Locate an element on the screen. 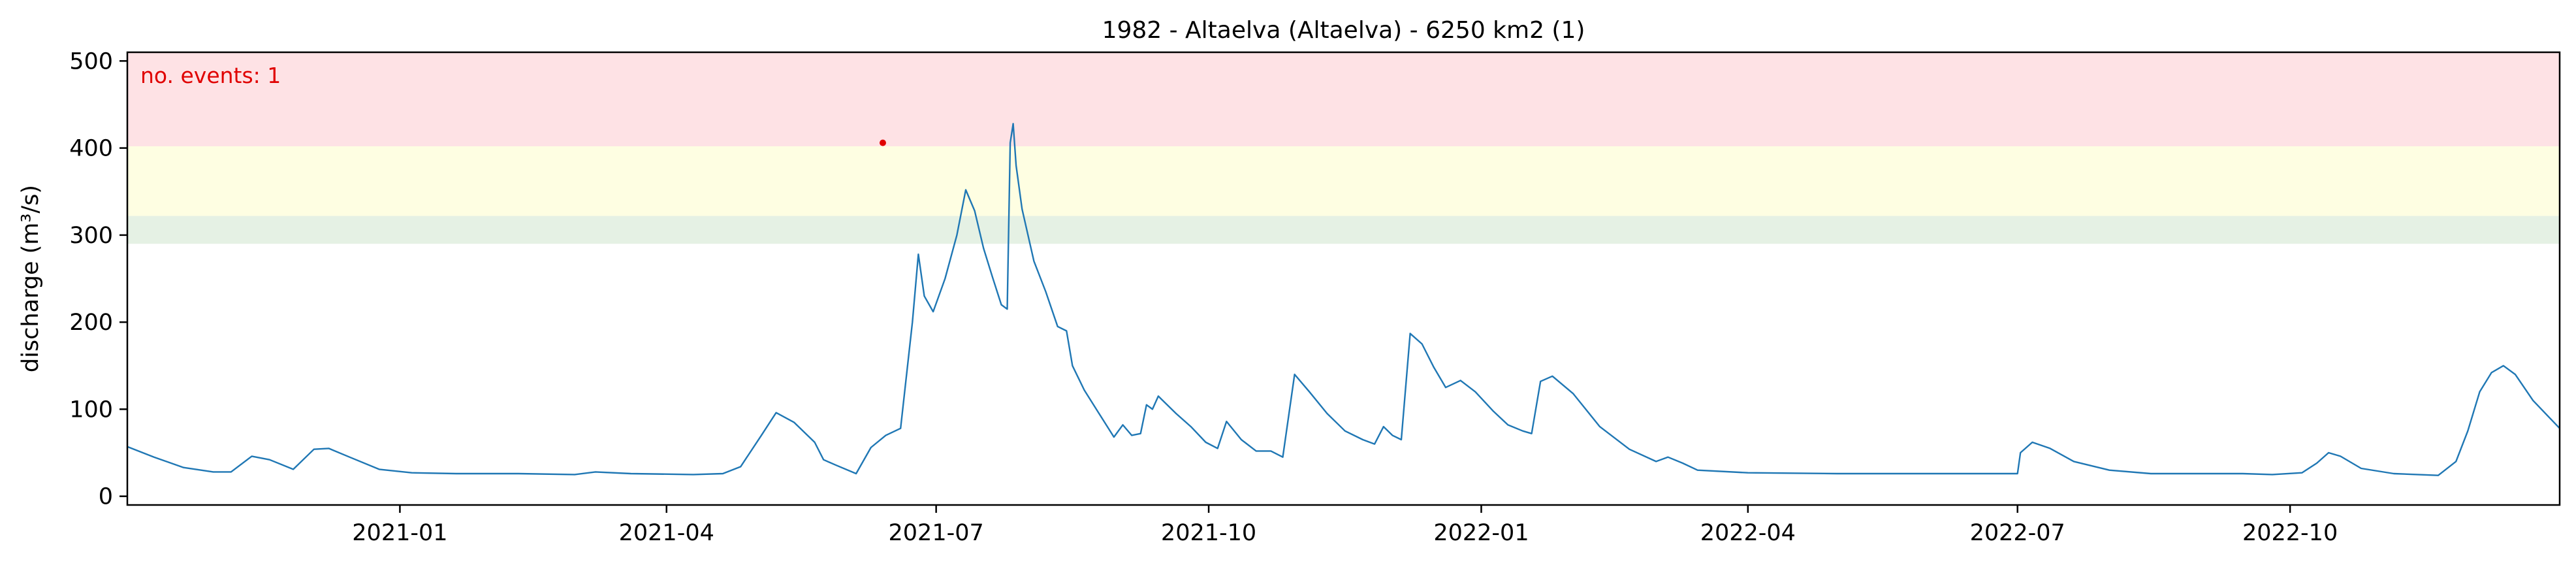 The width and height of the screenshot is (2576, 569). x-tick-label: 2022-07 is located at coordinates (2017, 533).